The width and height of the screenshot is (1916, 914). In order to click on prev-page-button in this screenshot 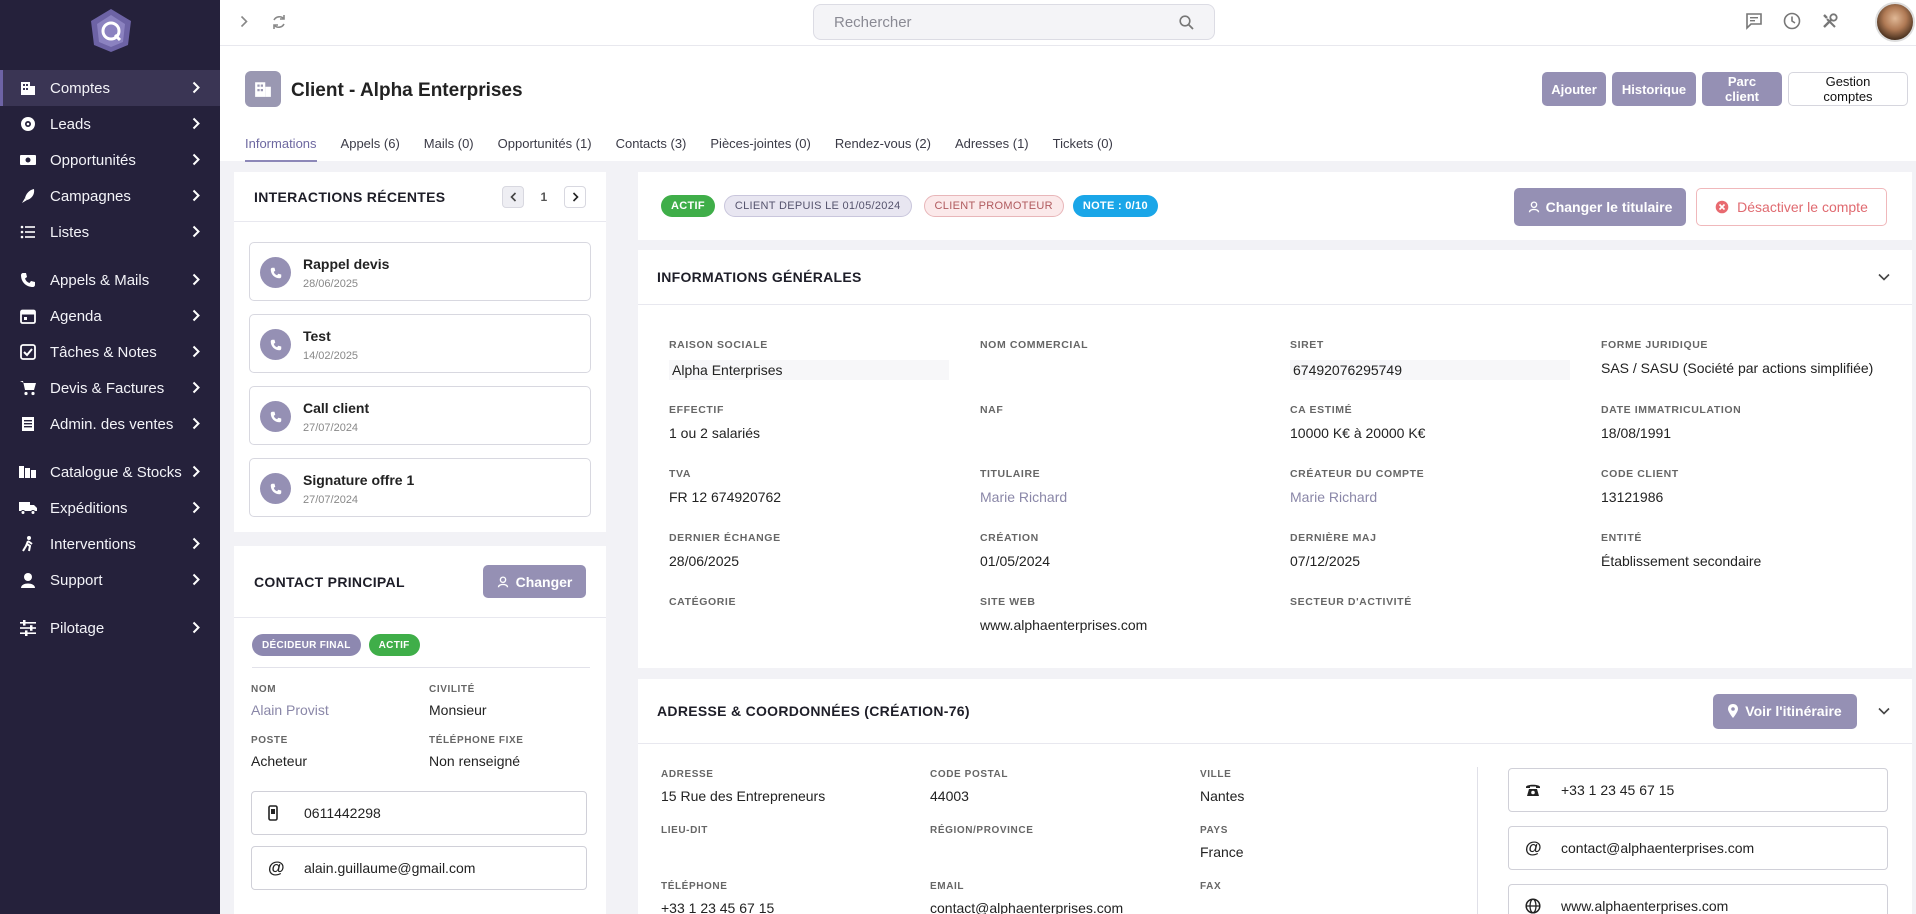, I will do `click(513, 196)`.